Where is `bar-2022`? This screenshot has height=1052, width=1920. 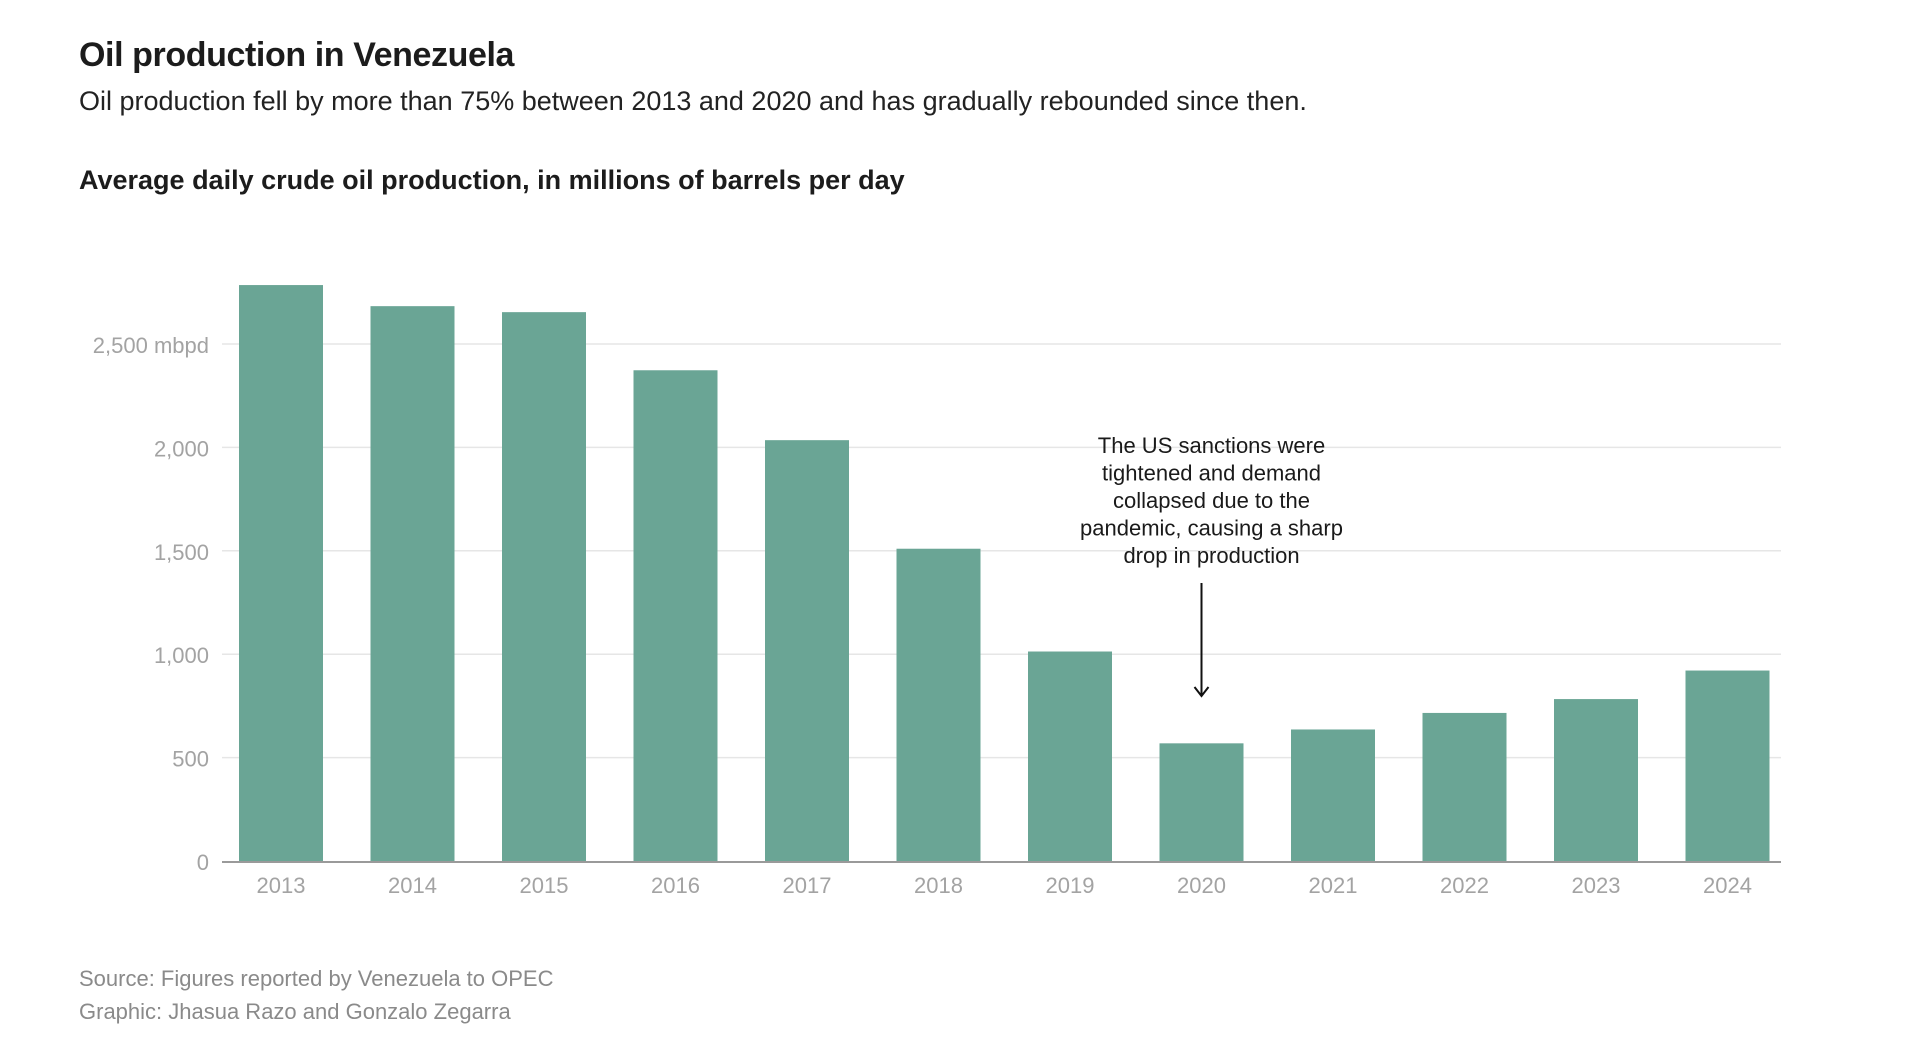
bar-2022 is located at coordinates (1464, 786).